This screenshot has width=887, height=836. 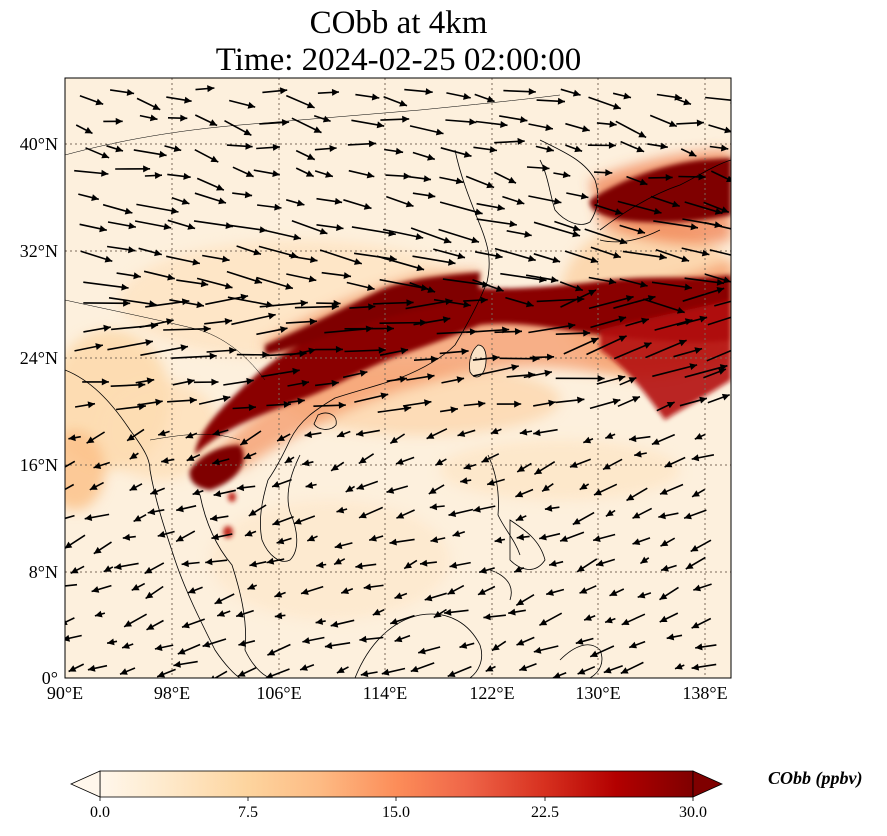 What do you see at coordinates (598, 693) in the screenshot?
I see `lon-tick-label: 130°E` at bounding box center [598, 693].